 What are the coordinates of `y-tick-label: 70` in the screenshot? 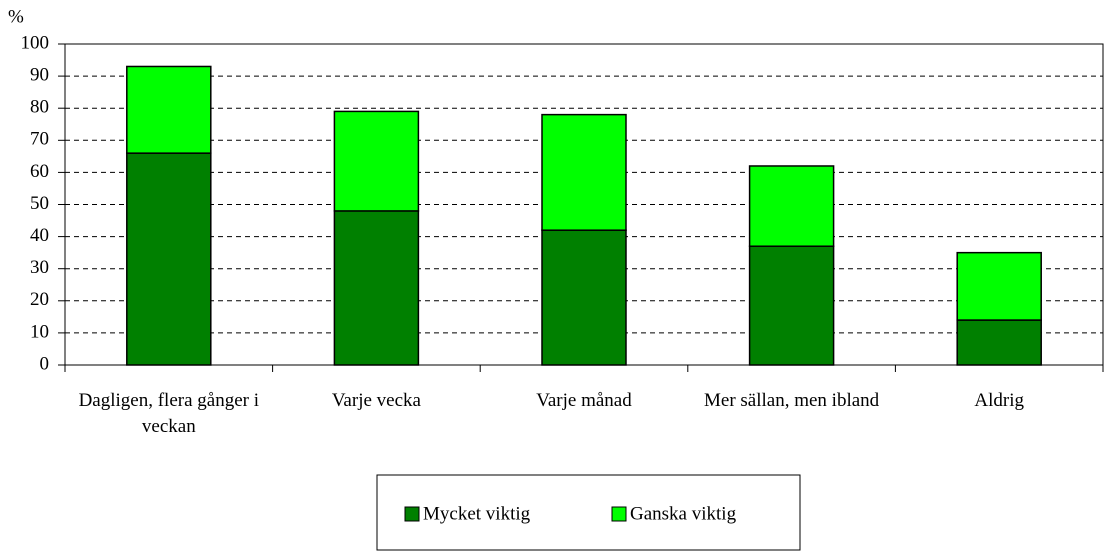 It's located at (39, 139).